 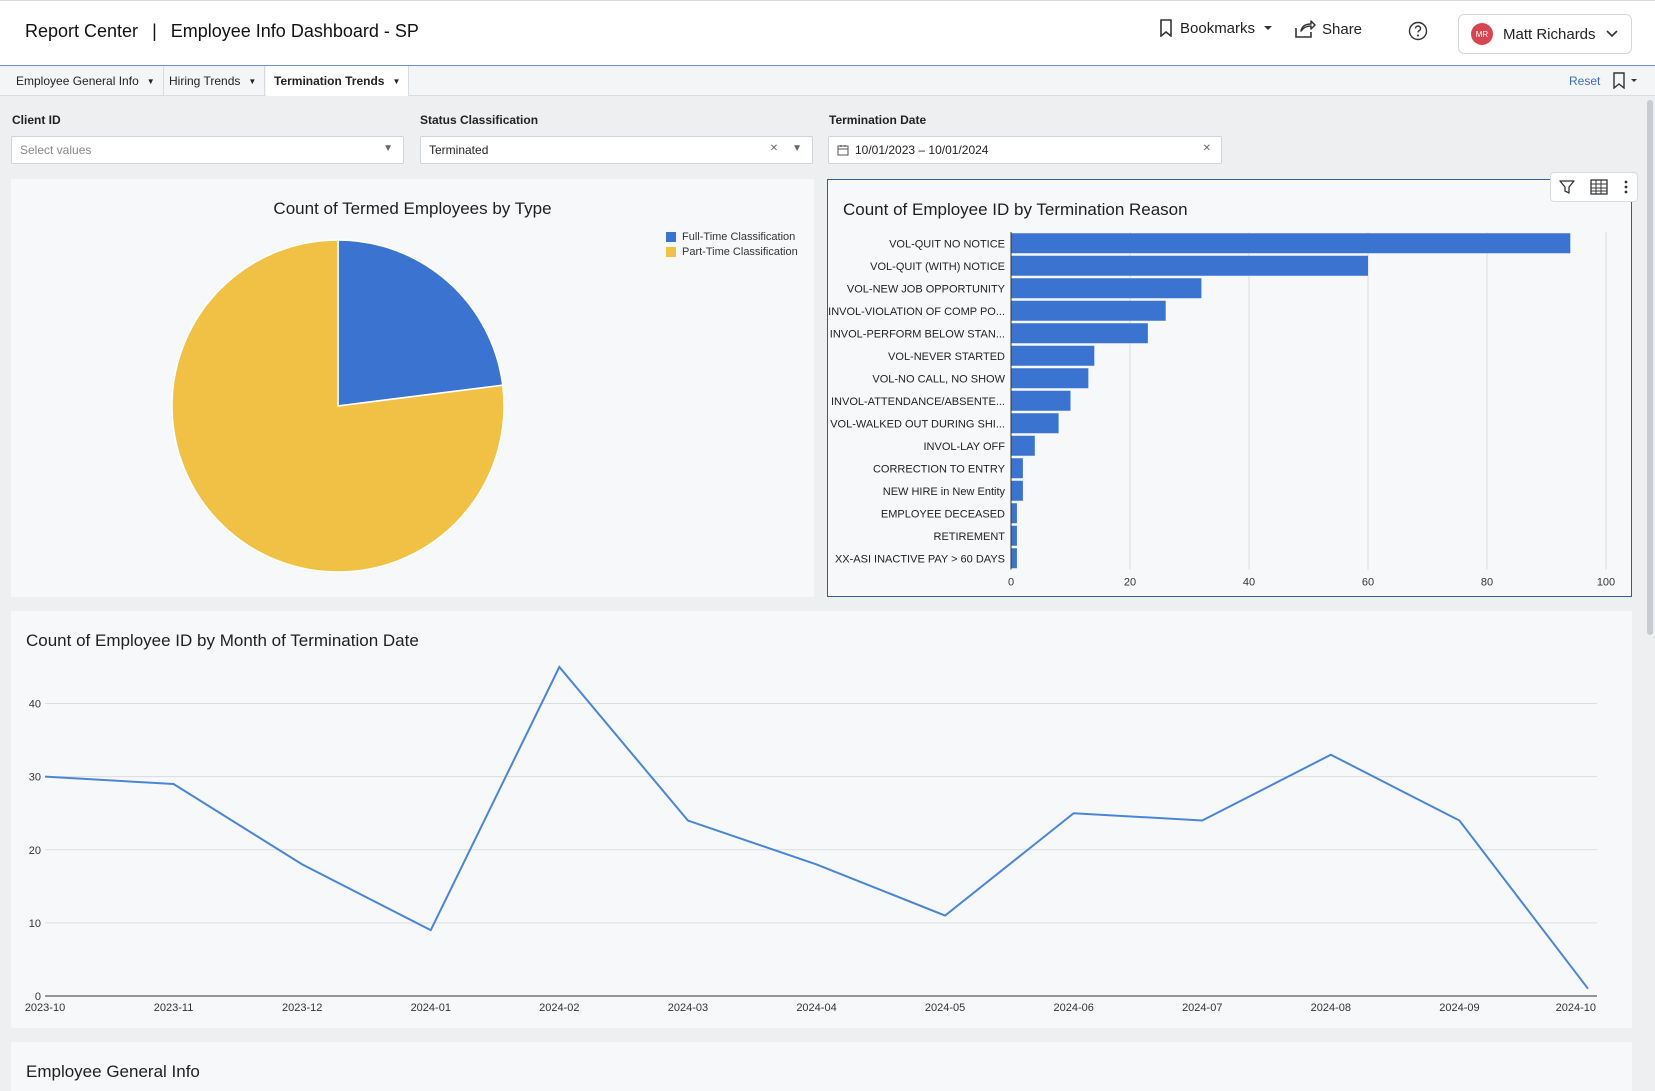 What do you see at coordinates (302, 1008) in the screenshot?
I see `x-tick-label: 2023-12` at bounding box center [302, 1008].